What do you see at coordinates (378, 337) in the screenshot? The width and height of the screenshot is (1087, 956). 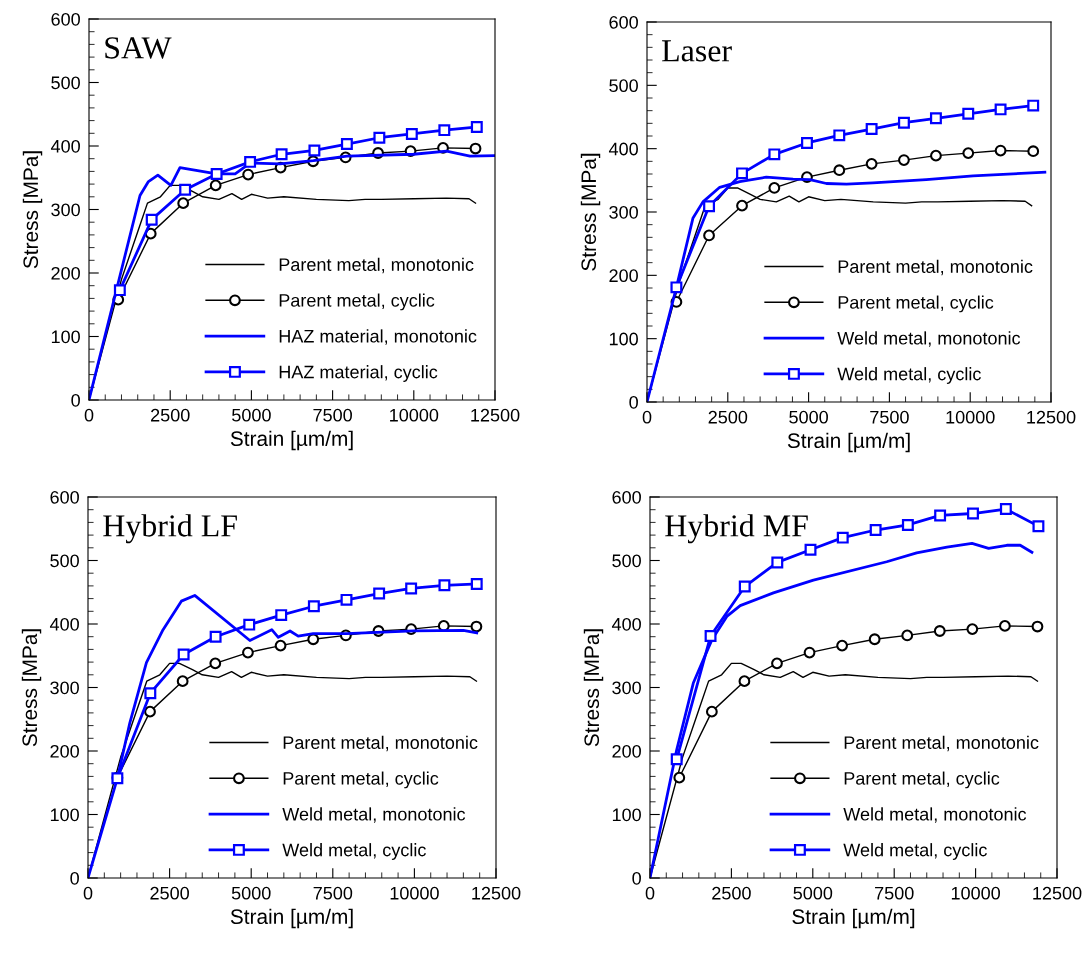 I see `legend-label: HAZ material, monotonic` at bounding box center [378, 337].